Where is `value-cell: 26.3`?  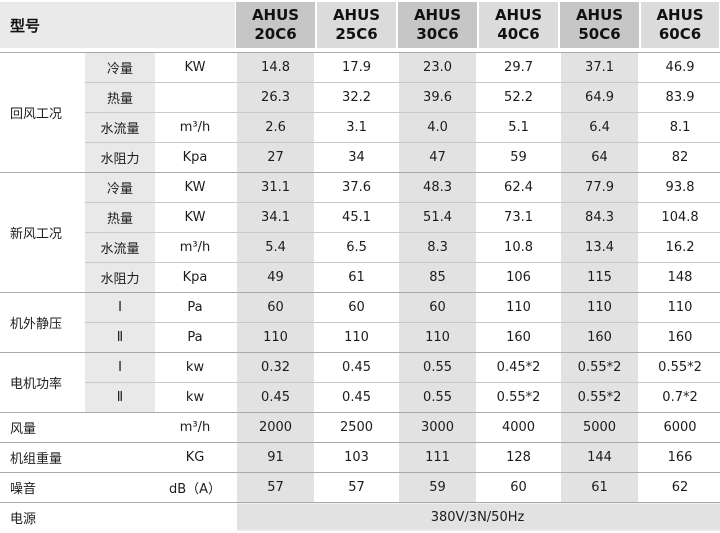
value-cell: 26.3 is located at coordinates (276, 97).